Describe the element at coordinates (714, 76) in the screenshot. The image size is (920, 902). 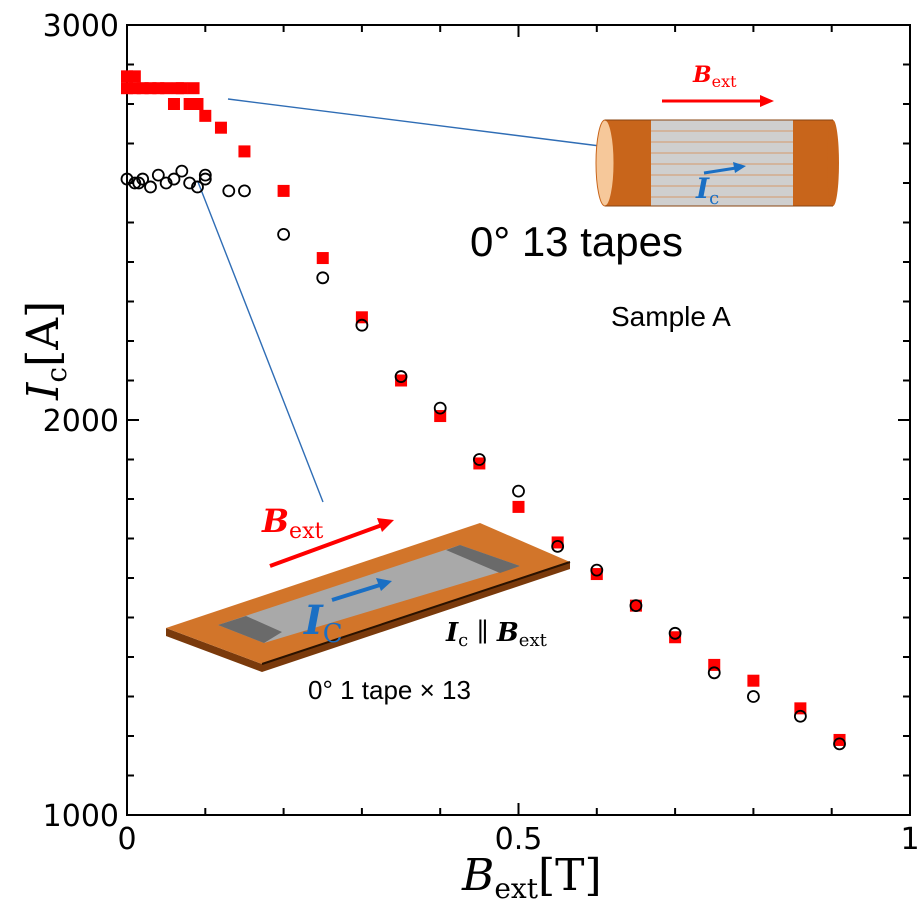
I see `bfield-label-top: Bext` at that location.